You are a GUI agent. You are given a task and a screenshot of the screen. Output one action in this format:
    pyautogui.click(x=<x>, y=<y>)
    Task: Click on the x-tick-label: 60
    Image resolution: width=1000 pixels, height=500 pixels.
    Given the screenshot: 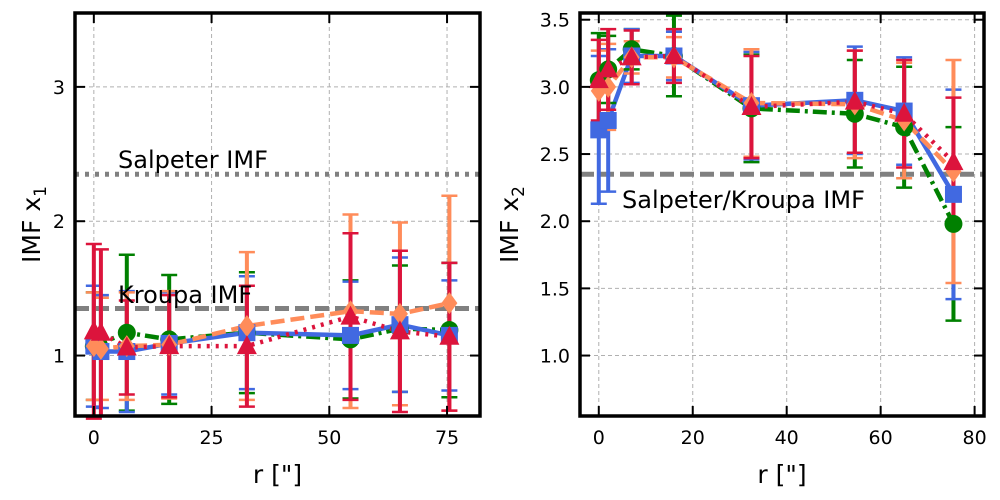 What is the action you would take?
    pyautogui.click(x=881, y=438)
    